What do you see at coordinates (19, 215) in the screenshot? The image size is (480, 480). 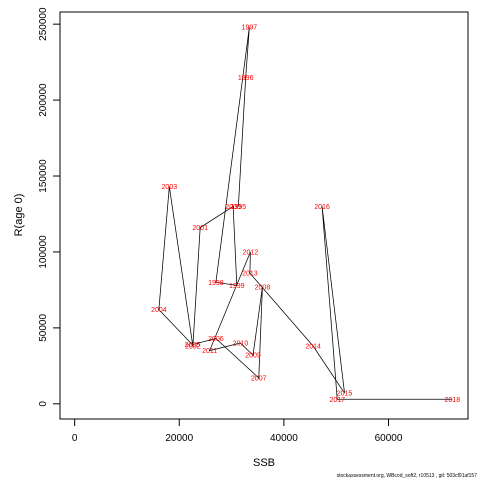 I see `y-axis-title: R(age 0)` at bounding box center [19, 215].